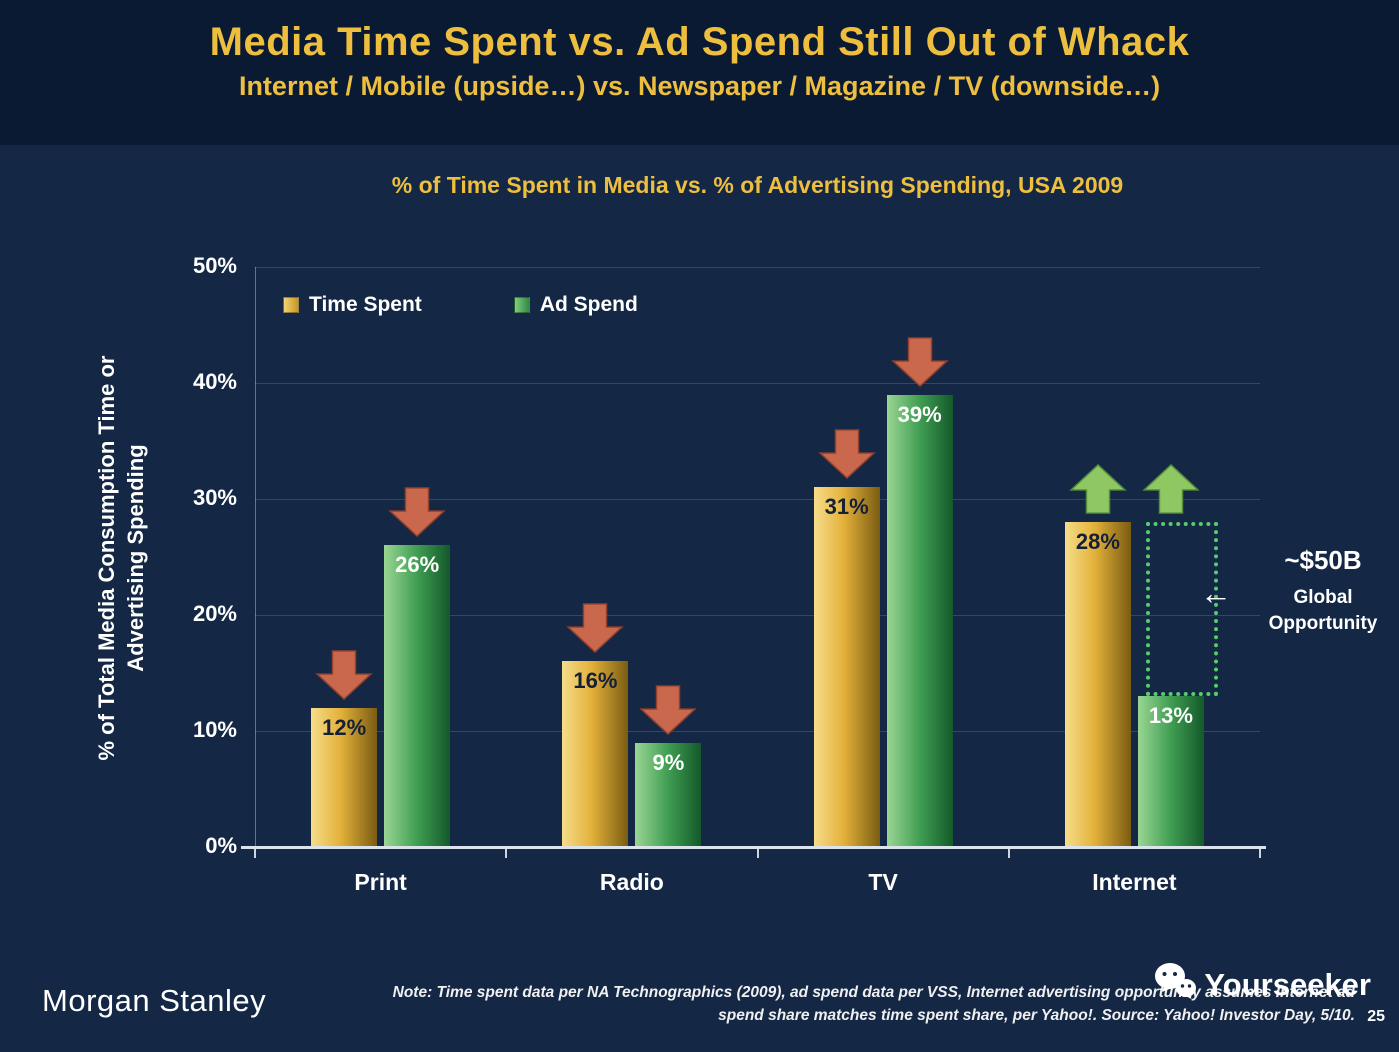 The image size is (1399, 1052). Describe the element at coordinates (1216, 593) in the screenshot. I see `left-arrow-icon: ←` at that location.